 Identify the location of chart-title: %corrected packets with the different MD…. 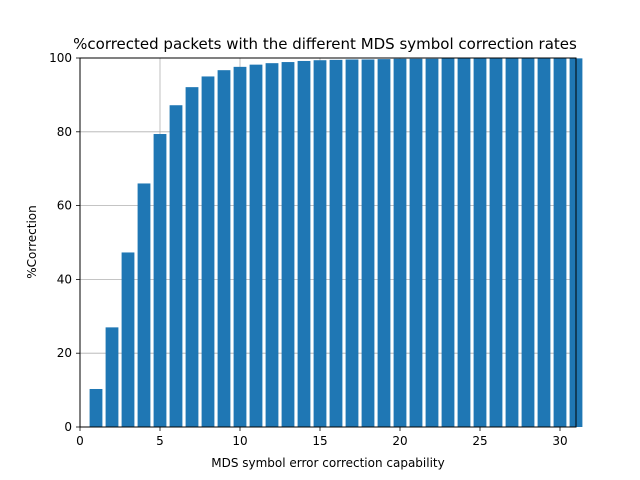
(325, 44).